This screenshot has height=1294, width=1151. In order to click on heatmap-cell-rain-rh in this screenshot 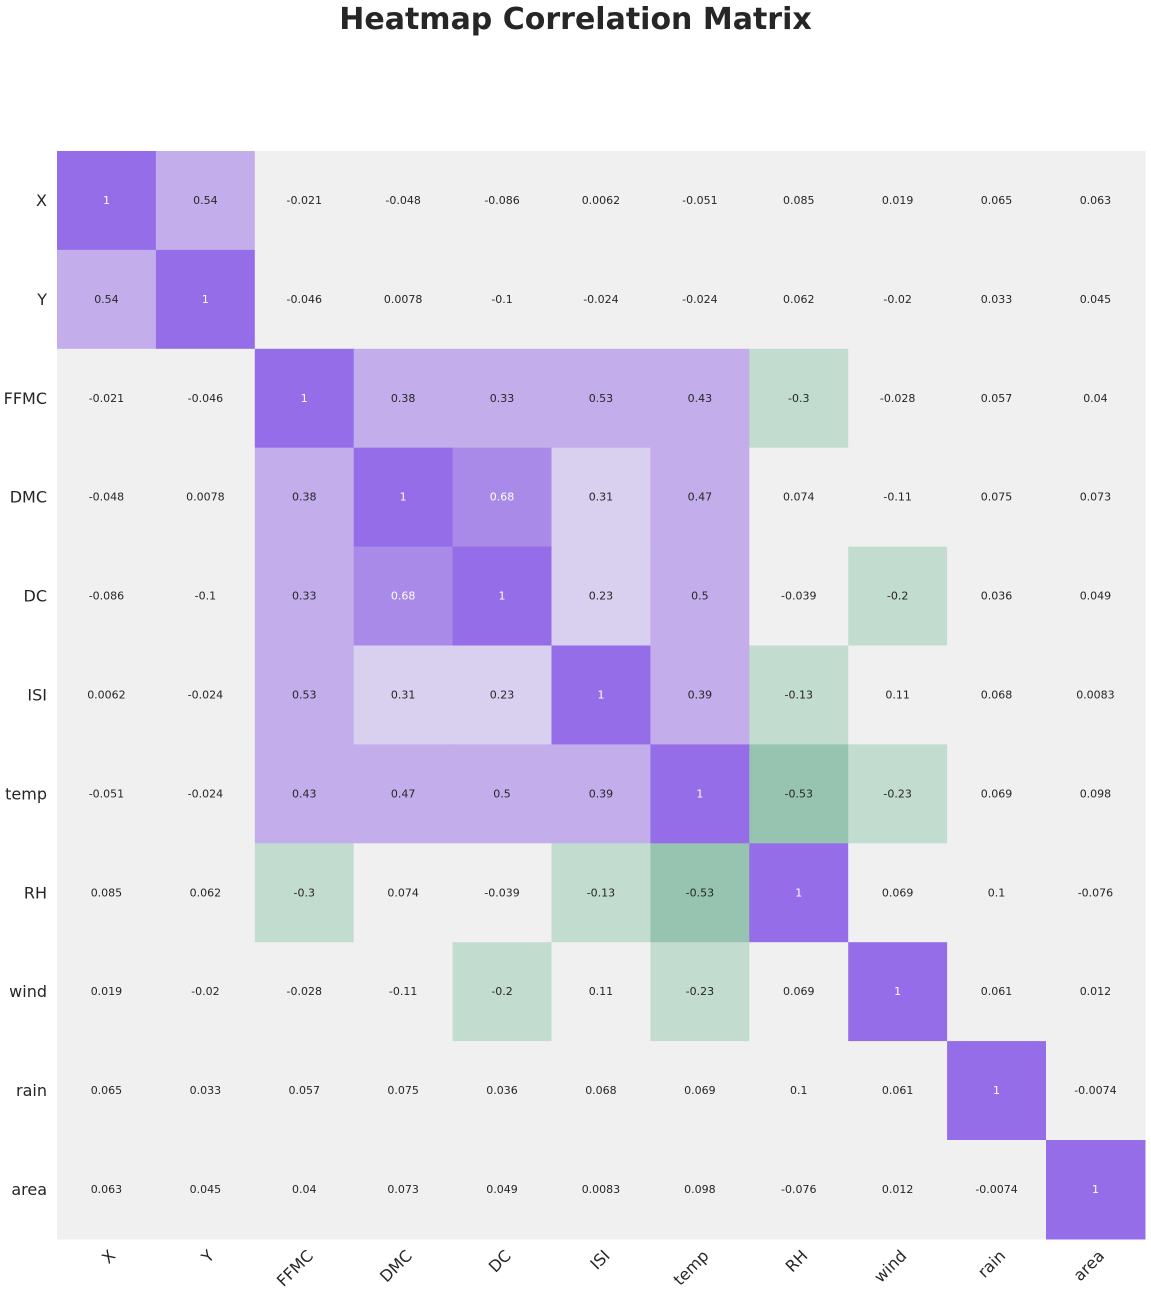, I will do `click(799, 1091)`.